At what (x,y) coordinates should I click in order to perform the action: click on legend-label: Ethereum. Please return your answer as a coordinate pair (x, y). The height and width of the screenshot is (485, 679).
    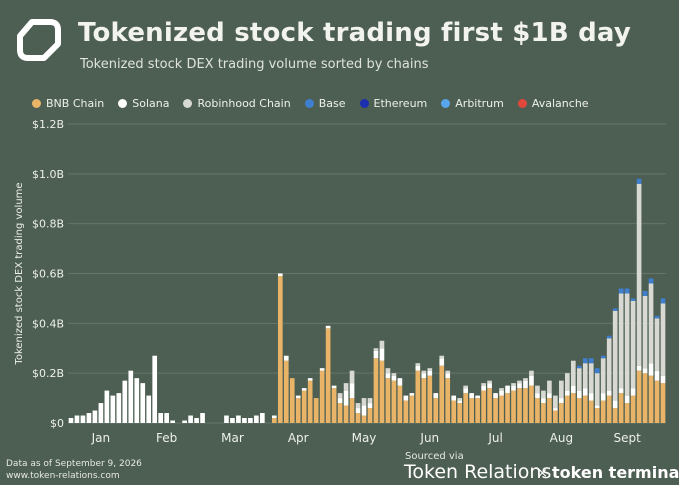
    Looking at the image, I should click on (400, 103).